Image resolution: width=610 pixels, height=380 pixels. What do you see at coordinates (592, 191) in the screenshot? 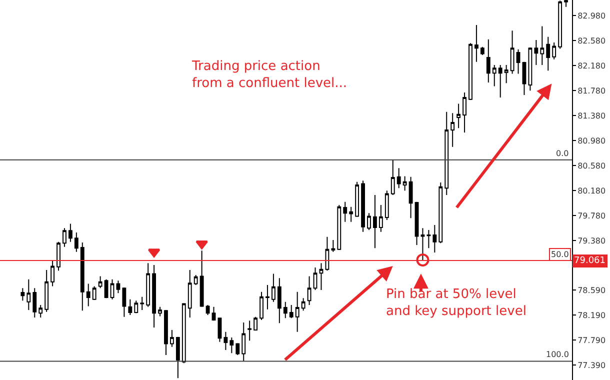
I see `y-tick-label: 80.180` at bounding box center [592, 191].